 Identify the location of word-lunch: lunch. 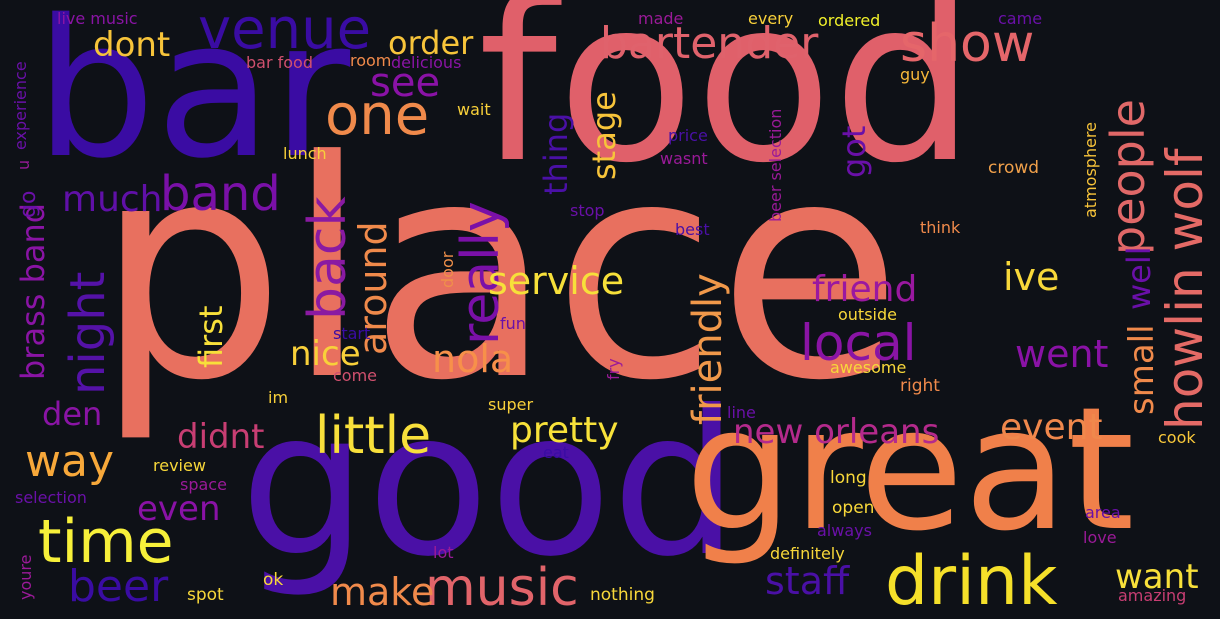
(305, 153).